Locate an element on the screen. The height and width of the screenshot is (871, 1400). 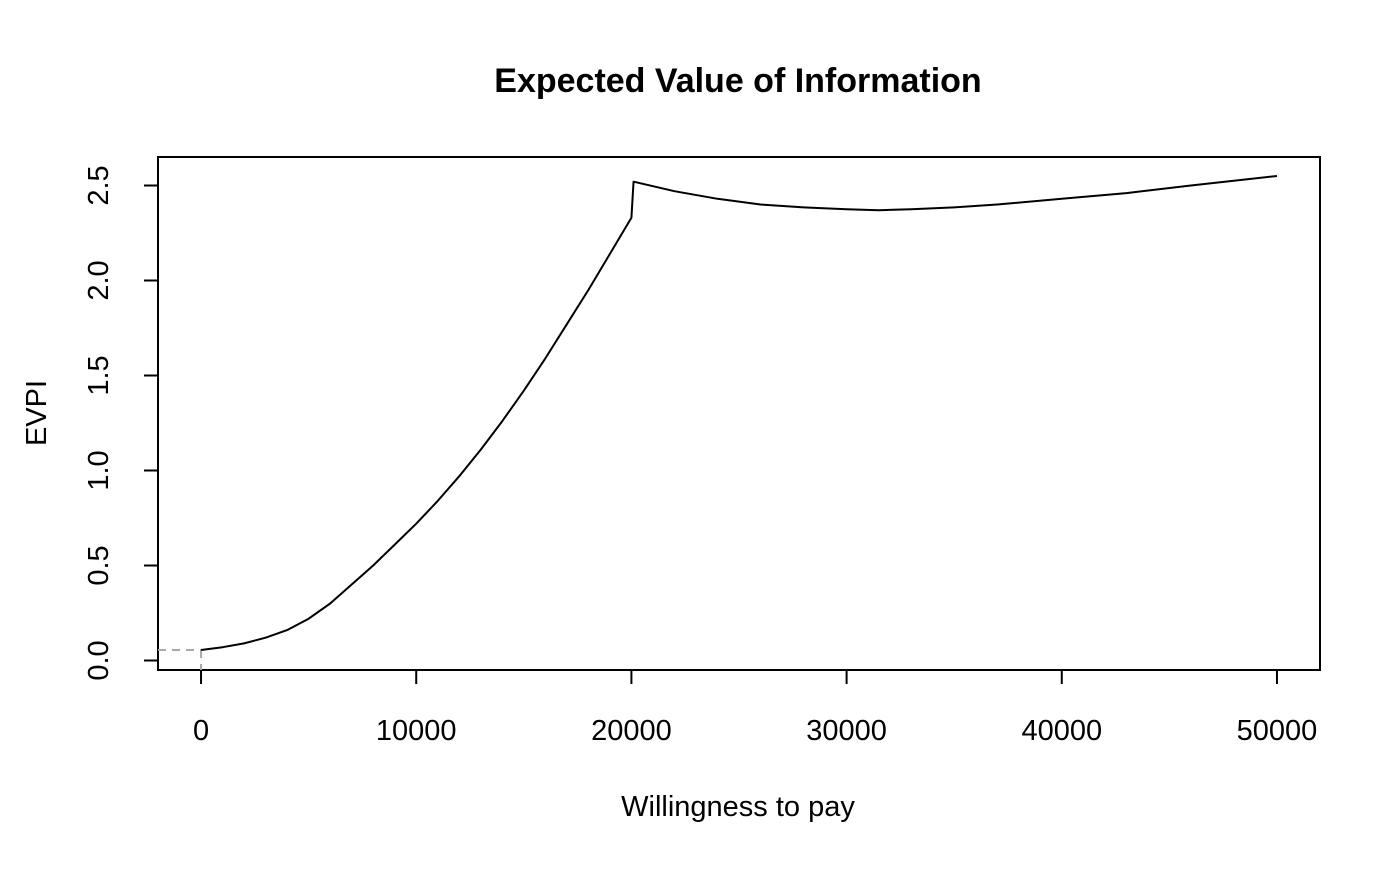
y-tick-label: 0.5 is located at coordinates (99, 565).